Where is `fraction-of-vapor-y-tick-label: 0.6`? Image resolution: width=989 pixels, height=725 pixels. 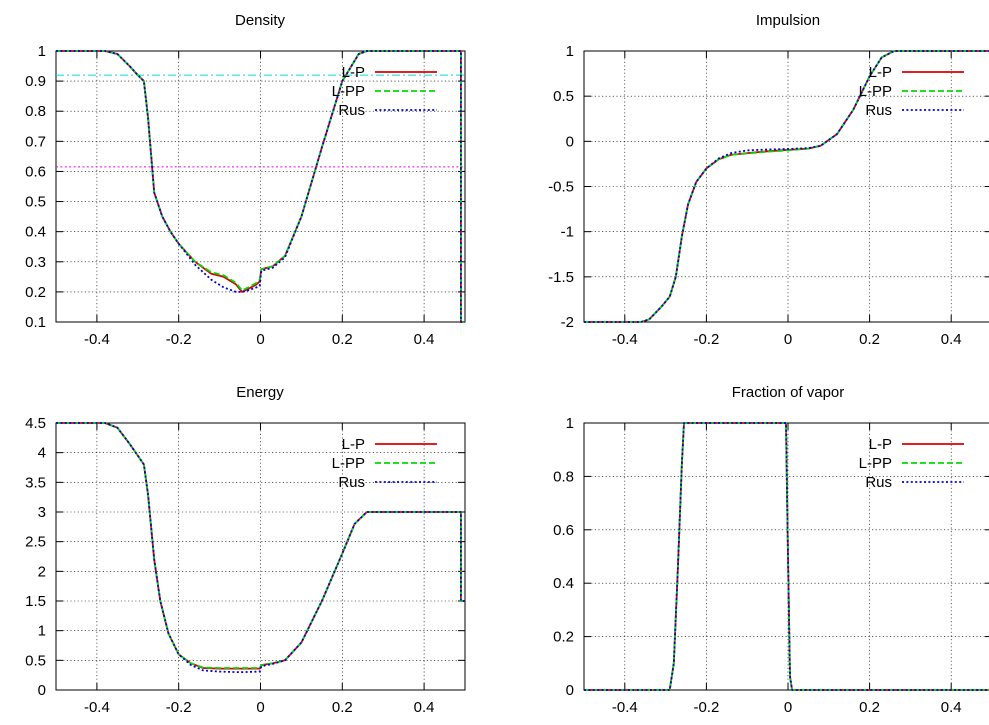
fraction-of-vapor-y-tick-label: 0.6 is located at coordinates (563, 530).